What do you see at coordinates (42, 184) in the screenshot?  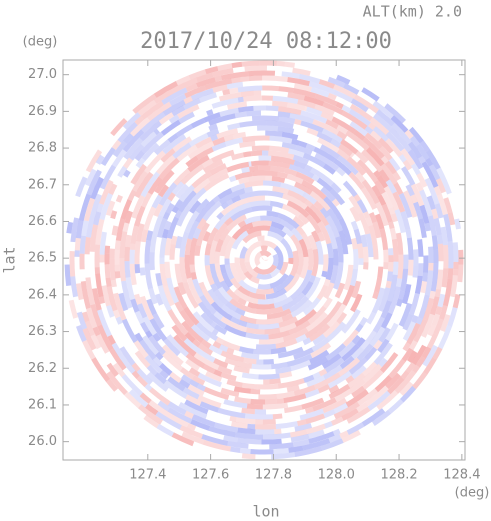 I see `y-tick-label: 26.7` at bounding box center [42, 184].